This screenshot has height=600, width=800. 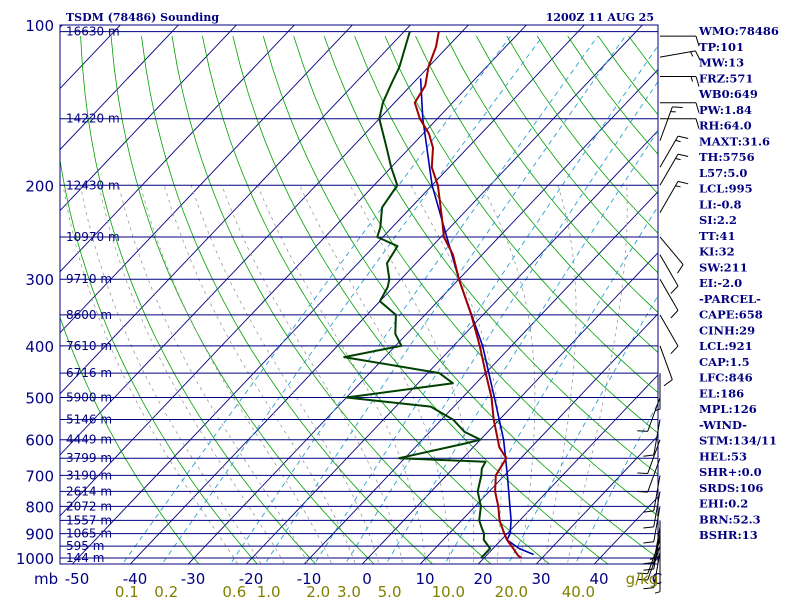 What do you see at coordinates (135, 579) in the screenshot?
I see `temperature-tick-label: -40` at bounding box center [135, 579].